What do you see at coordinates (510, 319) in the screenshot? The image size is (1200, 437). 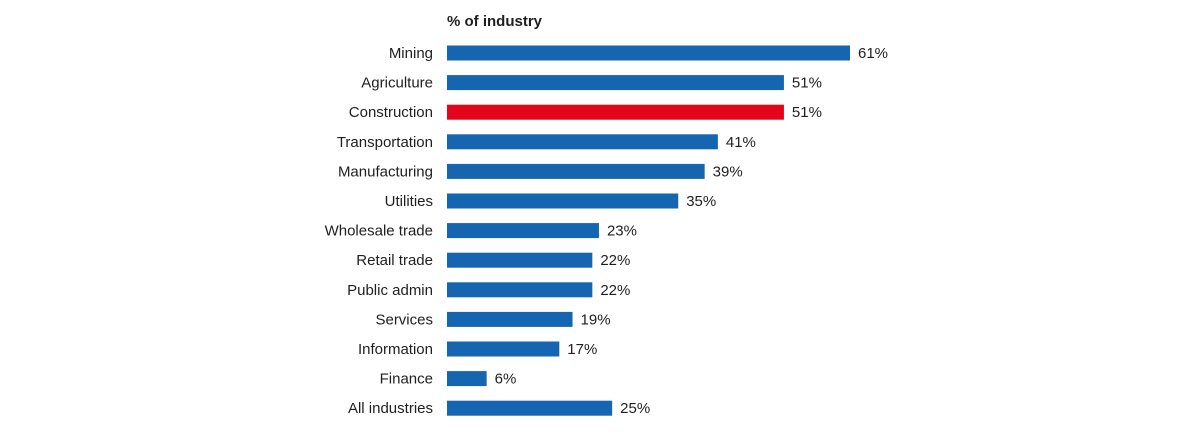 I see `bar-services` at bounding box center [510, 319].